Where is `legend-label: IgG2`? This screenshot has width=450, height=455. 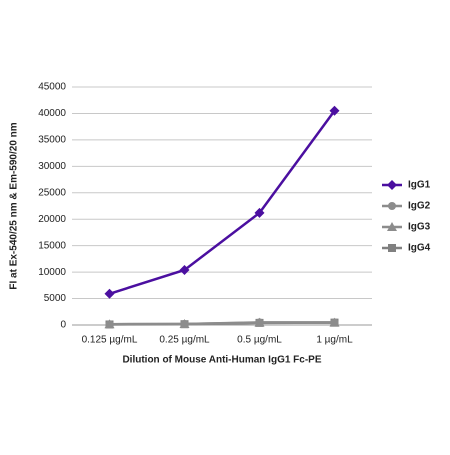 legend-label: IgG2 is located at coordinates (419, 206).